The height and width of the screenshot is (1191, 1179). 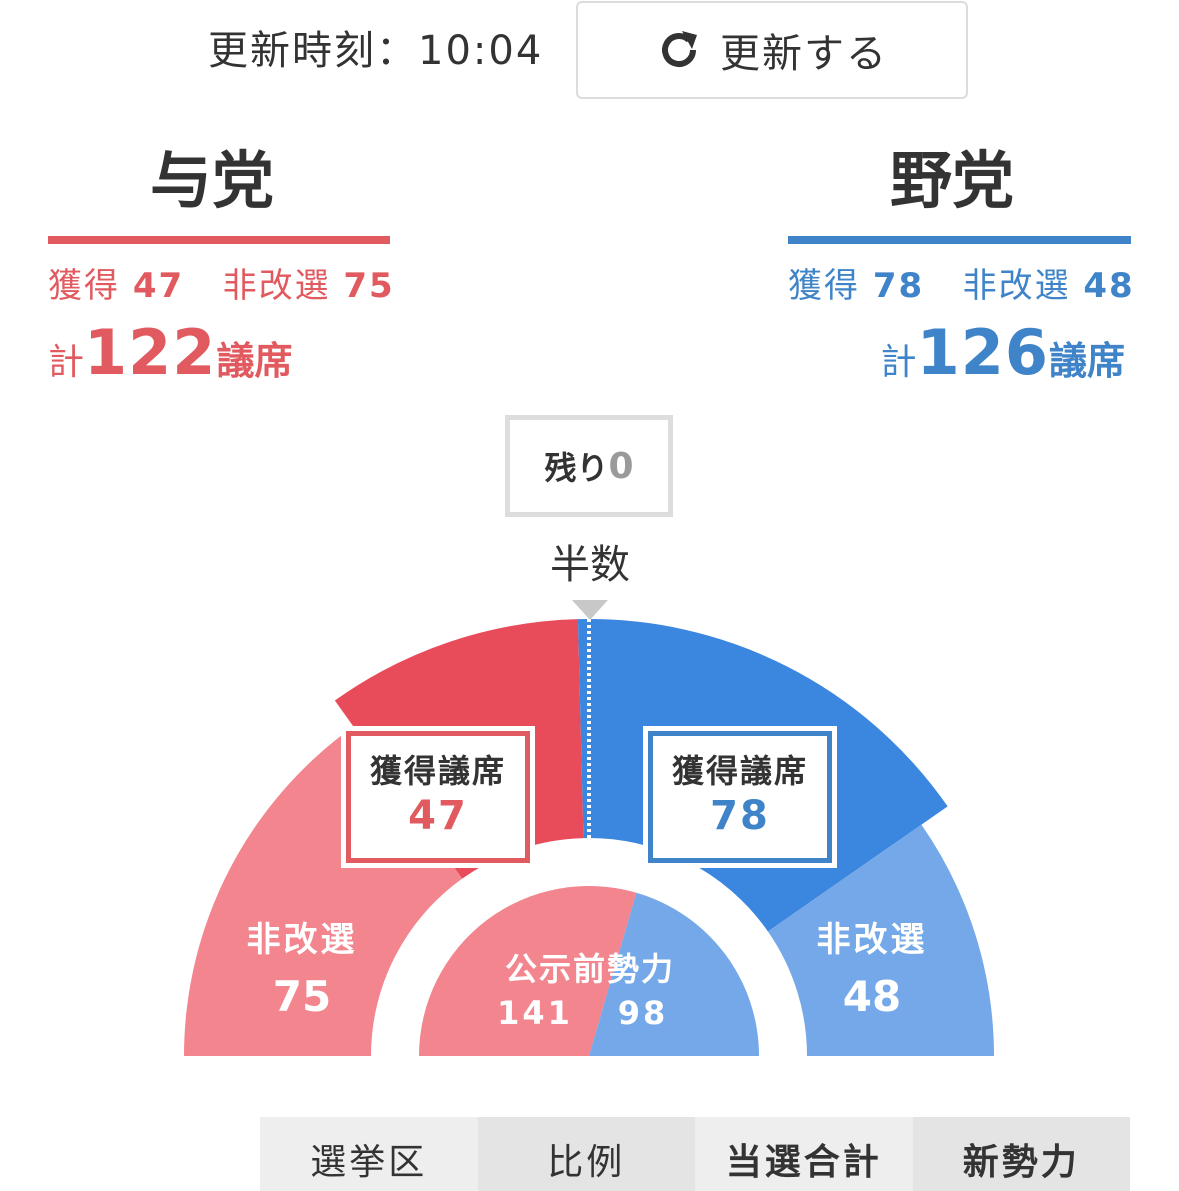 I want to click on opposition-total: 計126議席, so click(x=1003, y=361).